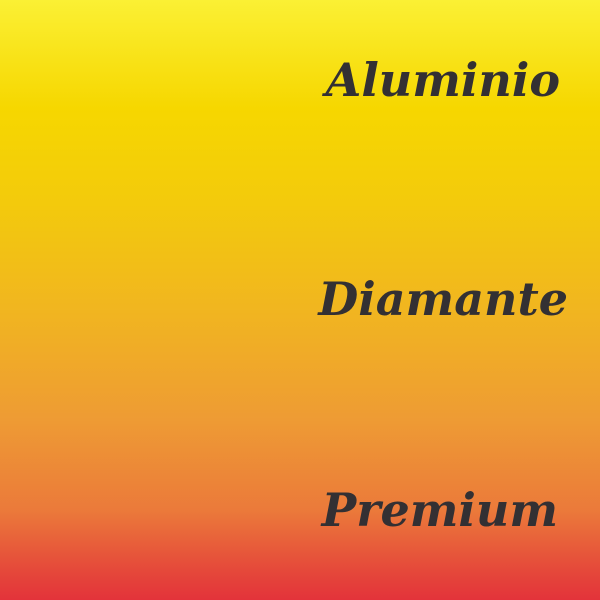  Describe the element at coordinates (439, 510) in the screenshot. I see `label-premium: Premium` at that location.